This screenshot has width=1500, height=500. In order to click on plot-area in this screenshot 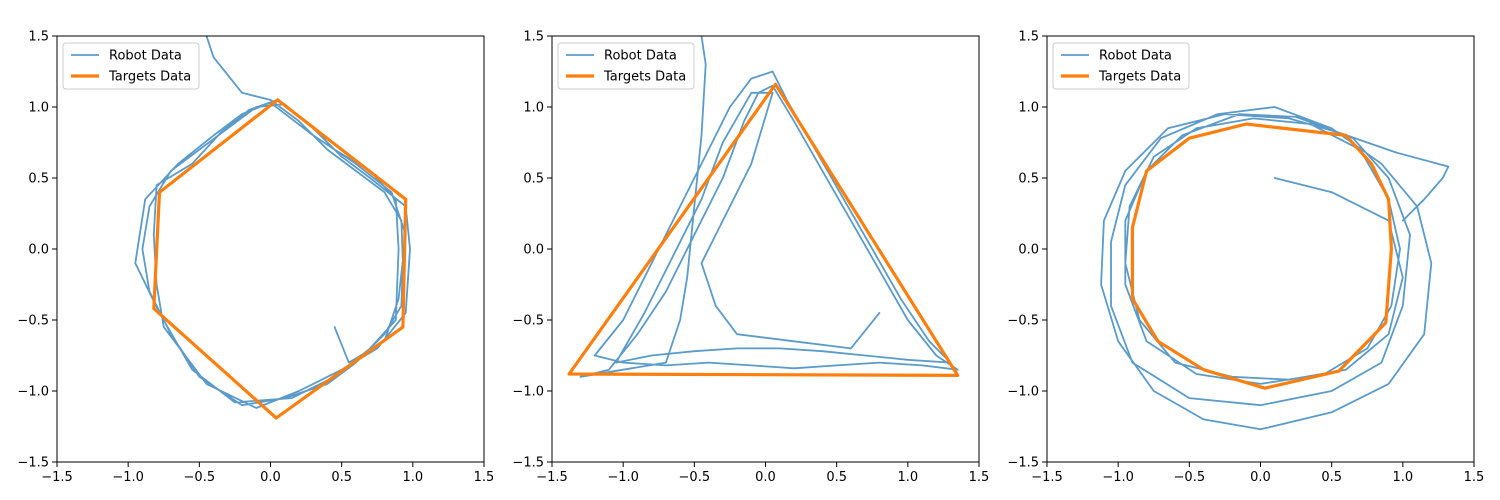, I will do `click(272, 228)`.